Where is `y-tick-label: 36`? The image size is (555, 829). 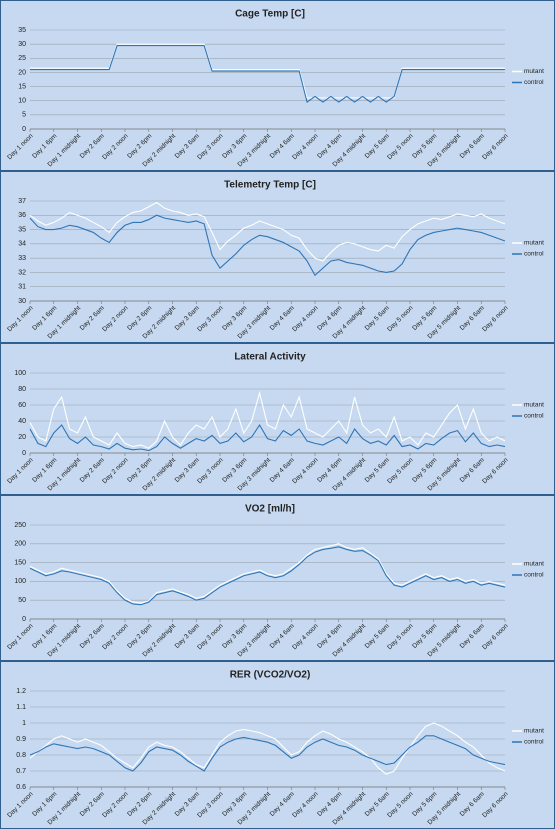 y-tick-label: 36 is located at coordinates (22, 215).